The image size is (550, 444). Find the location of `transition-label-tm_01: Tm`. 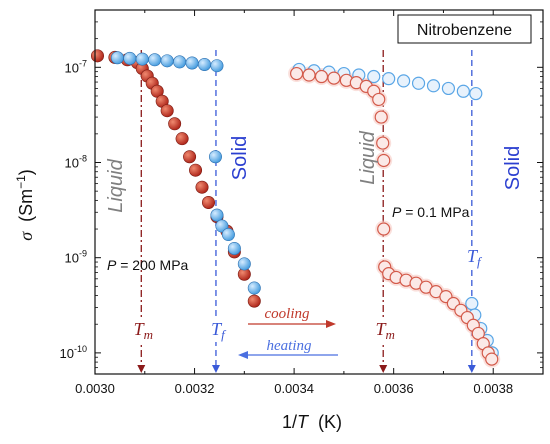

transition-label-tm_01: Tm is located at coordinates (385, 330).